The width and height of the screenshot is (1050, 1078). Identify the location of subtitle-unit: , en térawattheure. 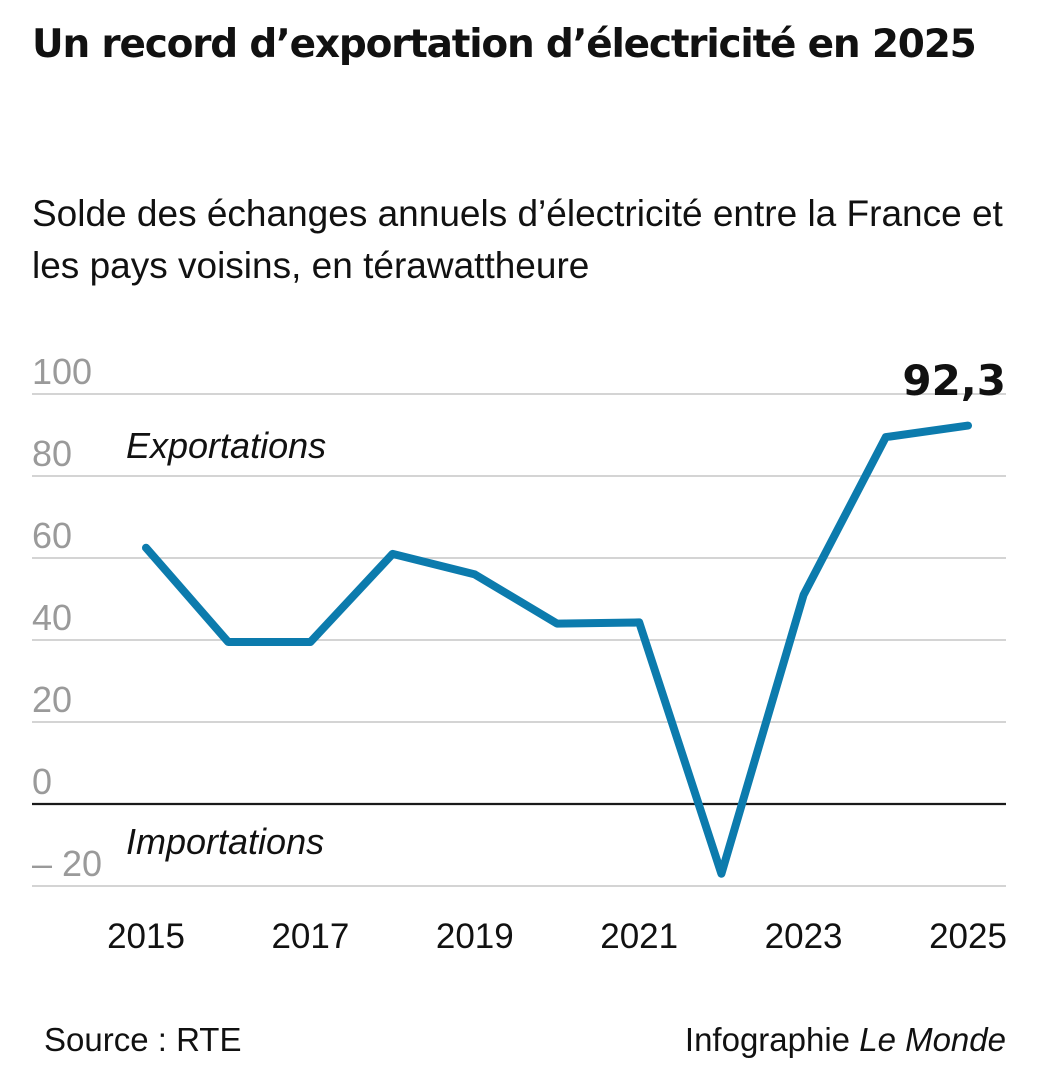
(440, 265).